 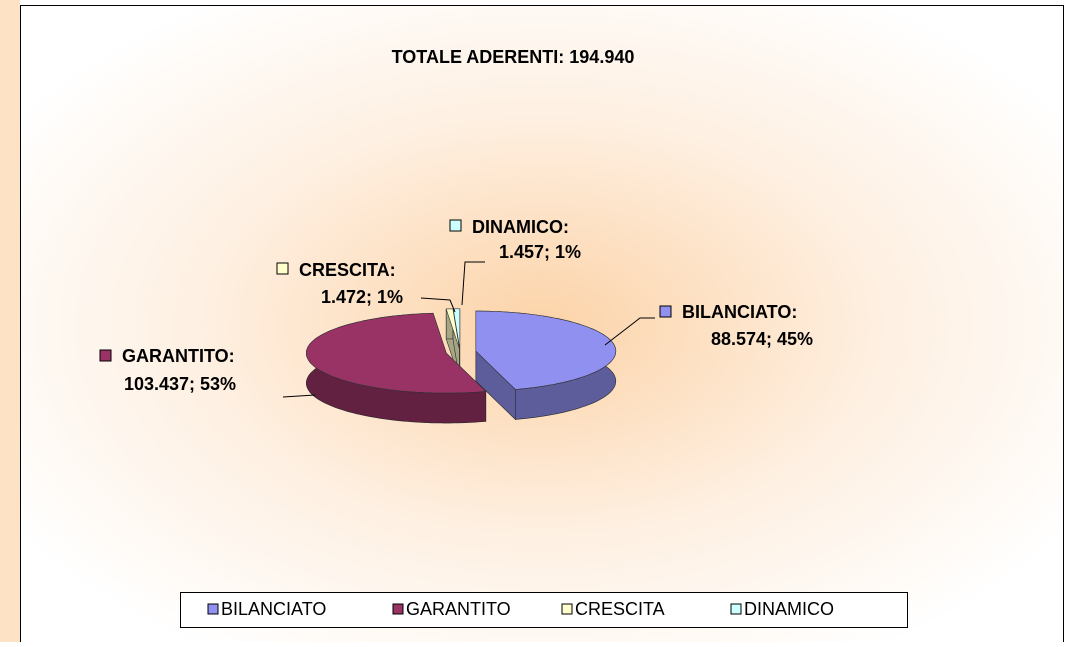 What do you see at coordinates (347, 270) in the screenshot?
I see `data-label-title: CRESCITA:` at bounding box center [347, 270].